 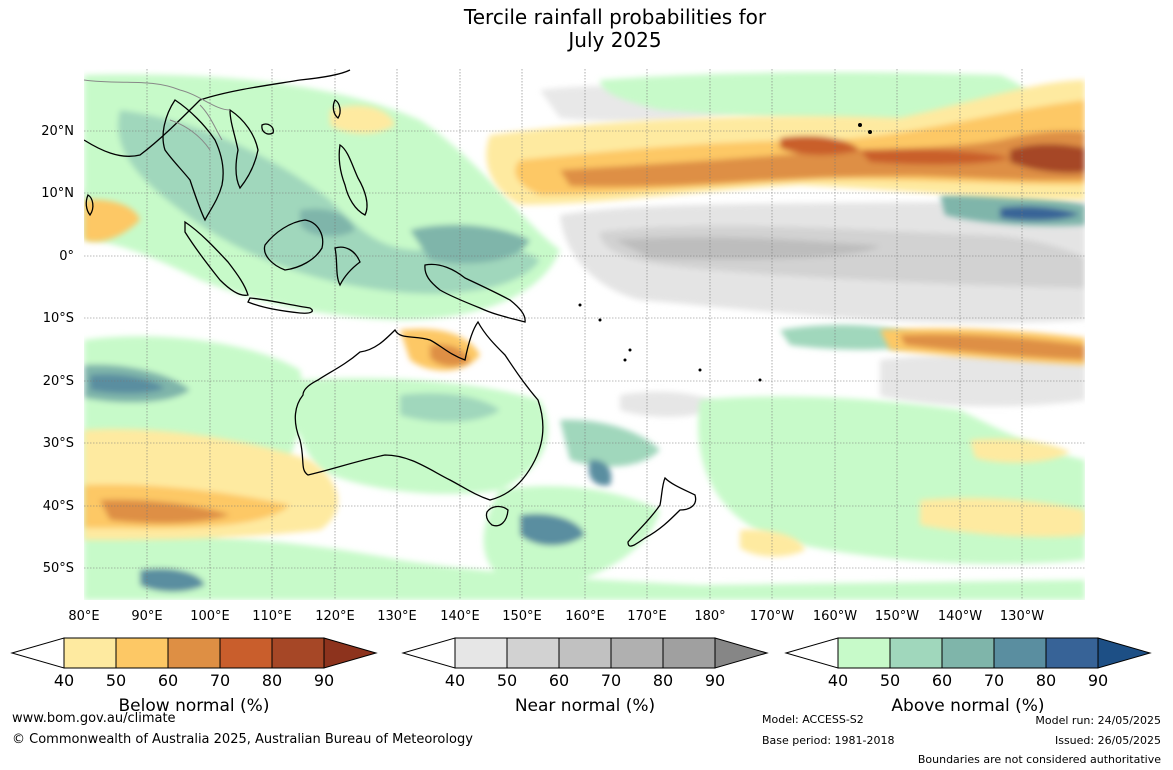 I want to click on lon-label-100e: 100°E, so click(x=210, y=616).